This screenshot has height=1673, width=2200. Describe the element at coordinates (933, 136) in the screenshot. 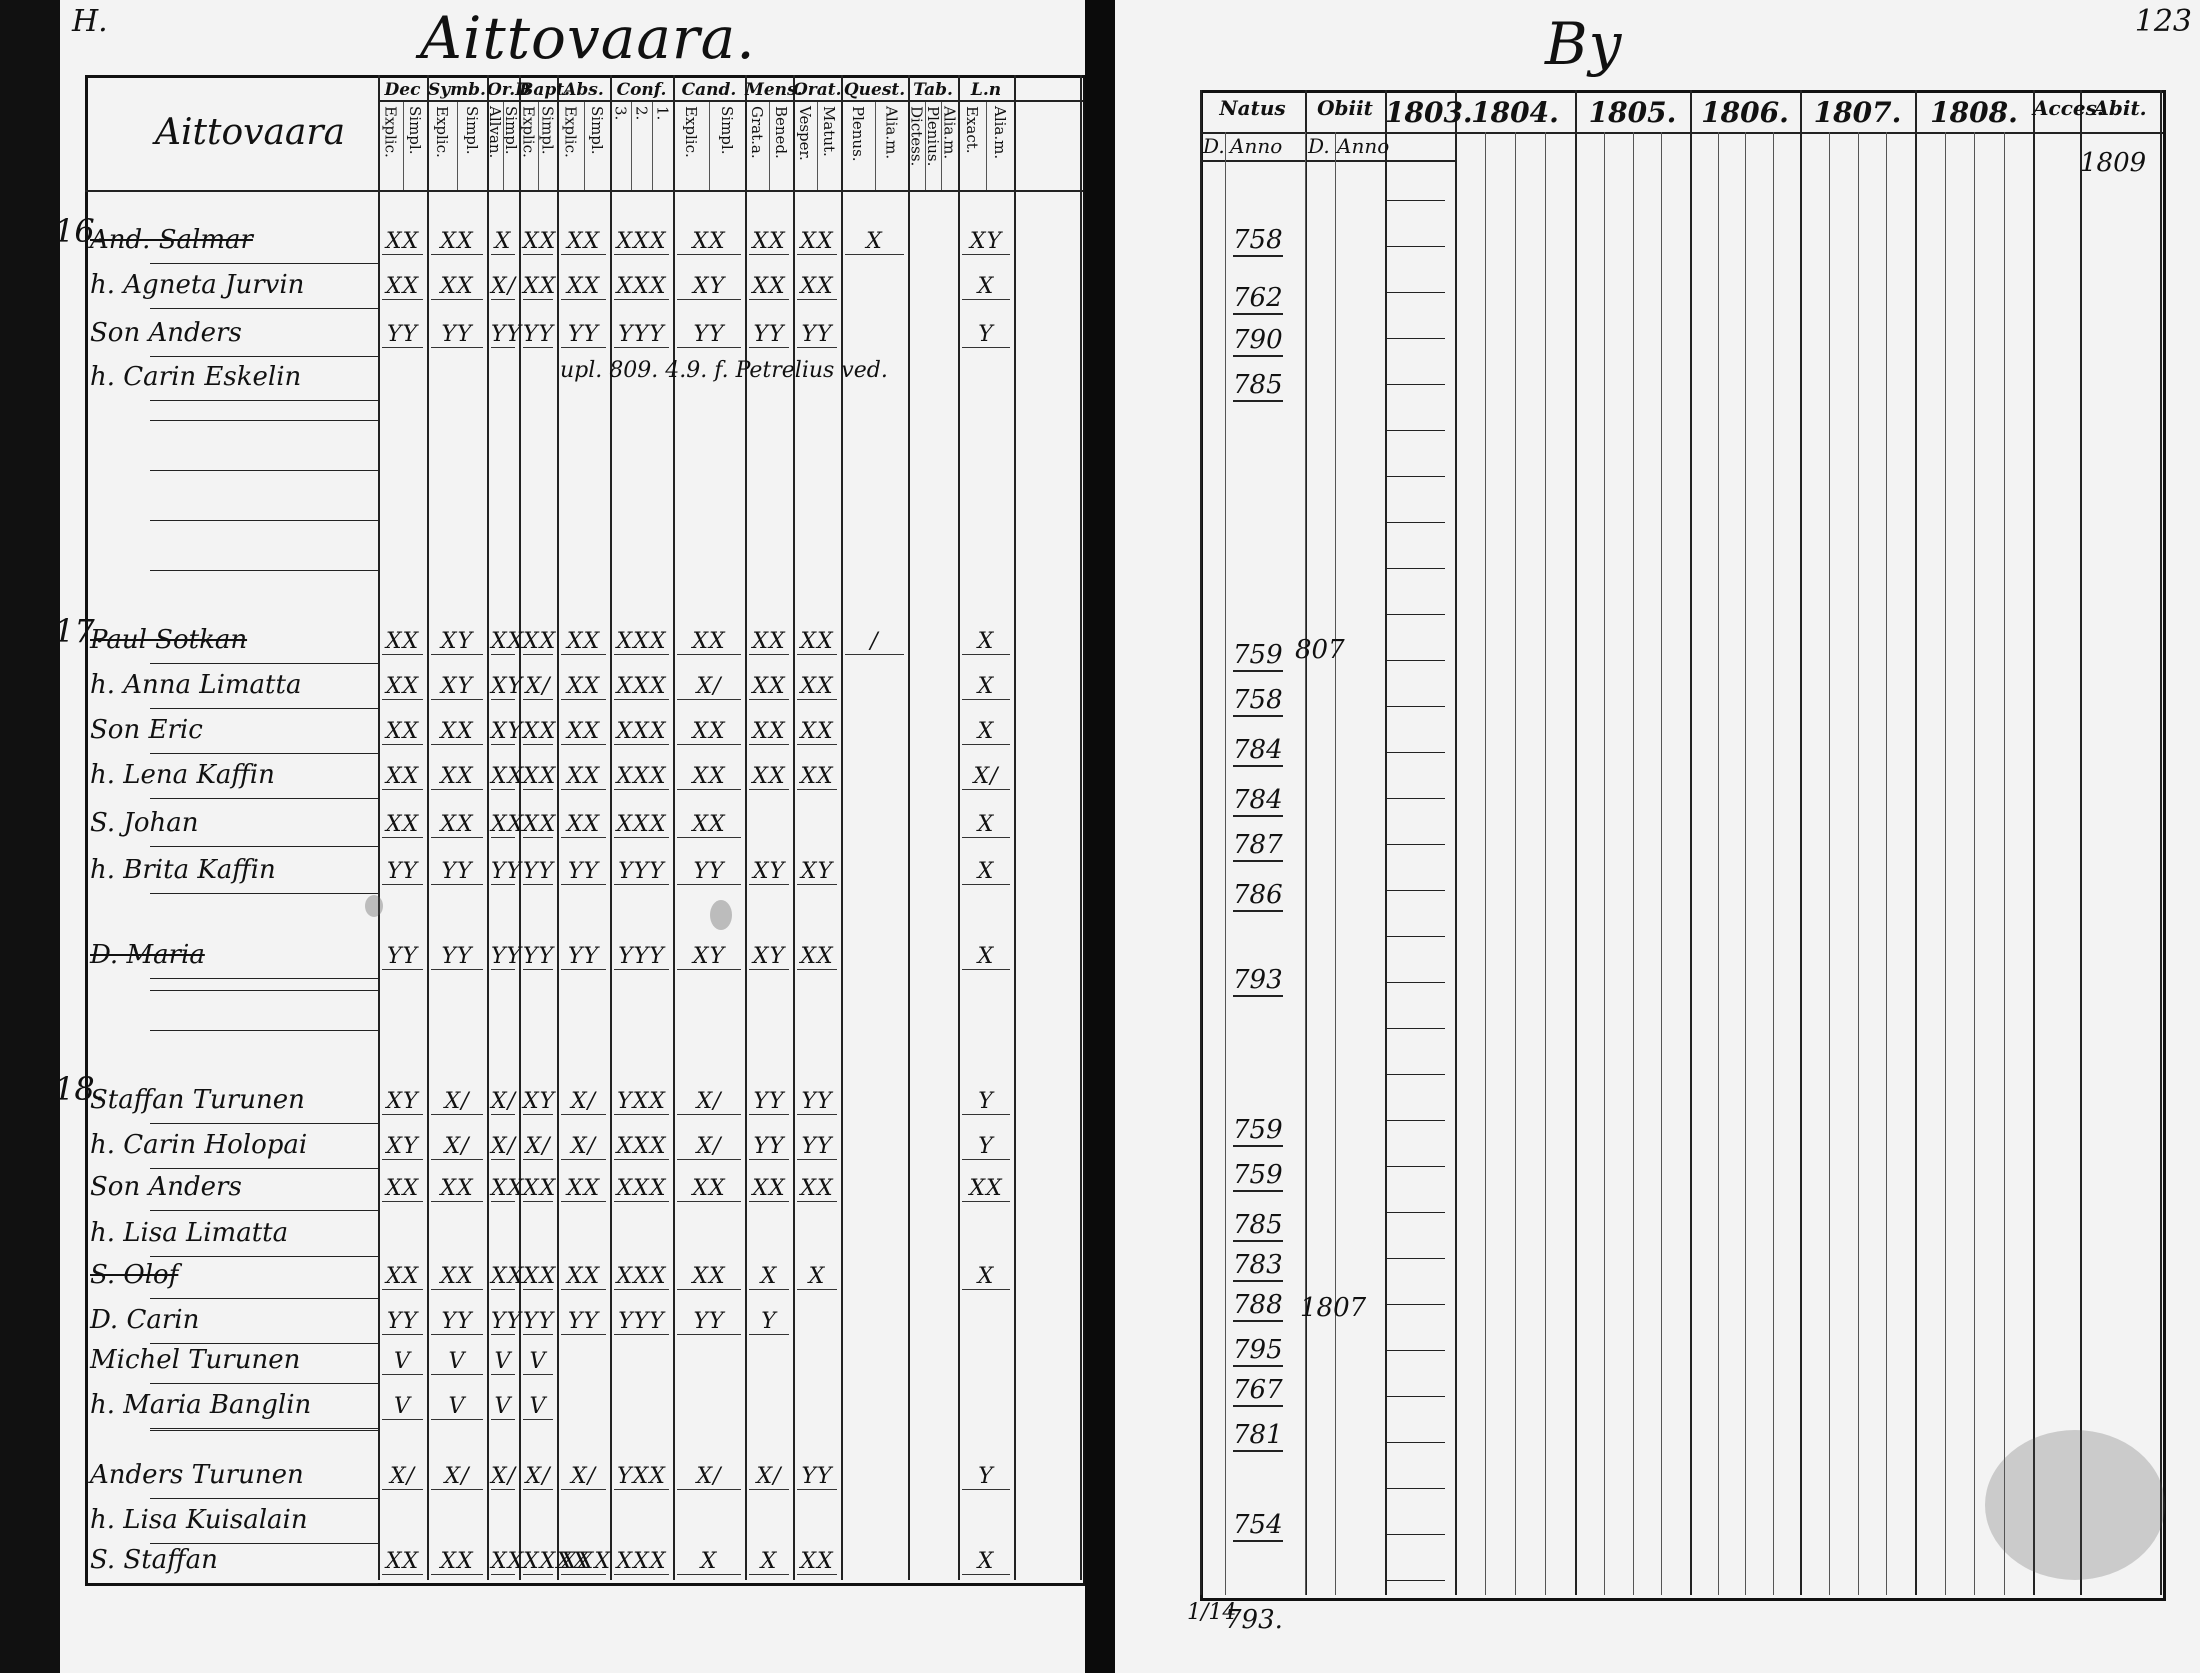

I see `subject-subheader: Plenius.` at that location.